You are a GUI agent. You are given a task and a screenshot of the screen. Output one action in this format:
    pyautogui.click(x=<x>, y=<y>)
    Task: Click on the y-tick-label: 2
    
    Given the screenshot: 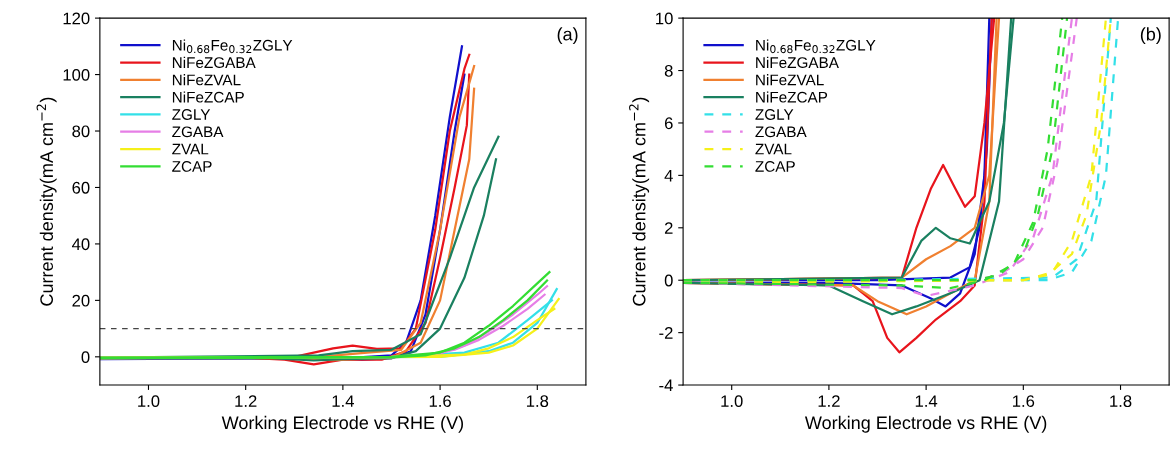 What is the action you would take?
    pyautogui.click(x=668, y=228)
    